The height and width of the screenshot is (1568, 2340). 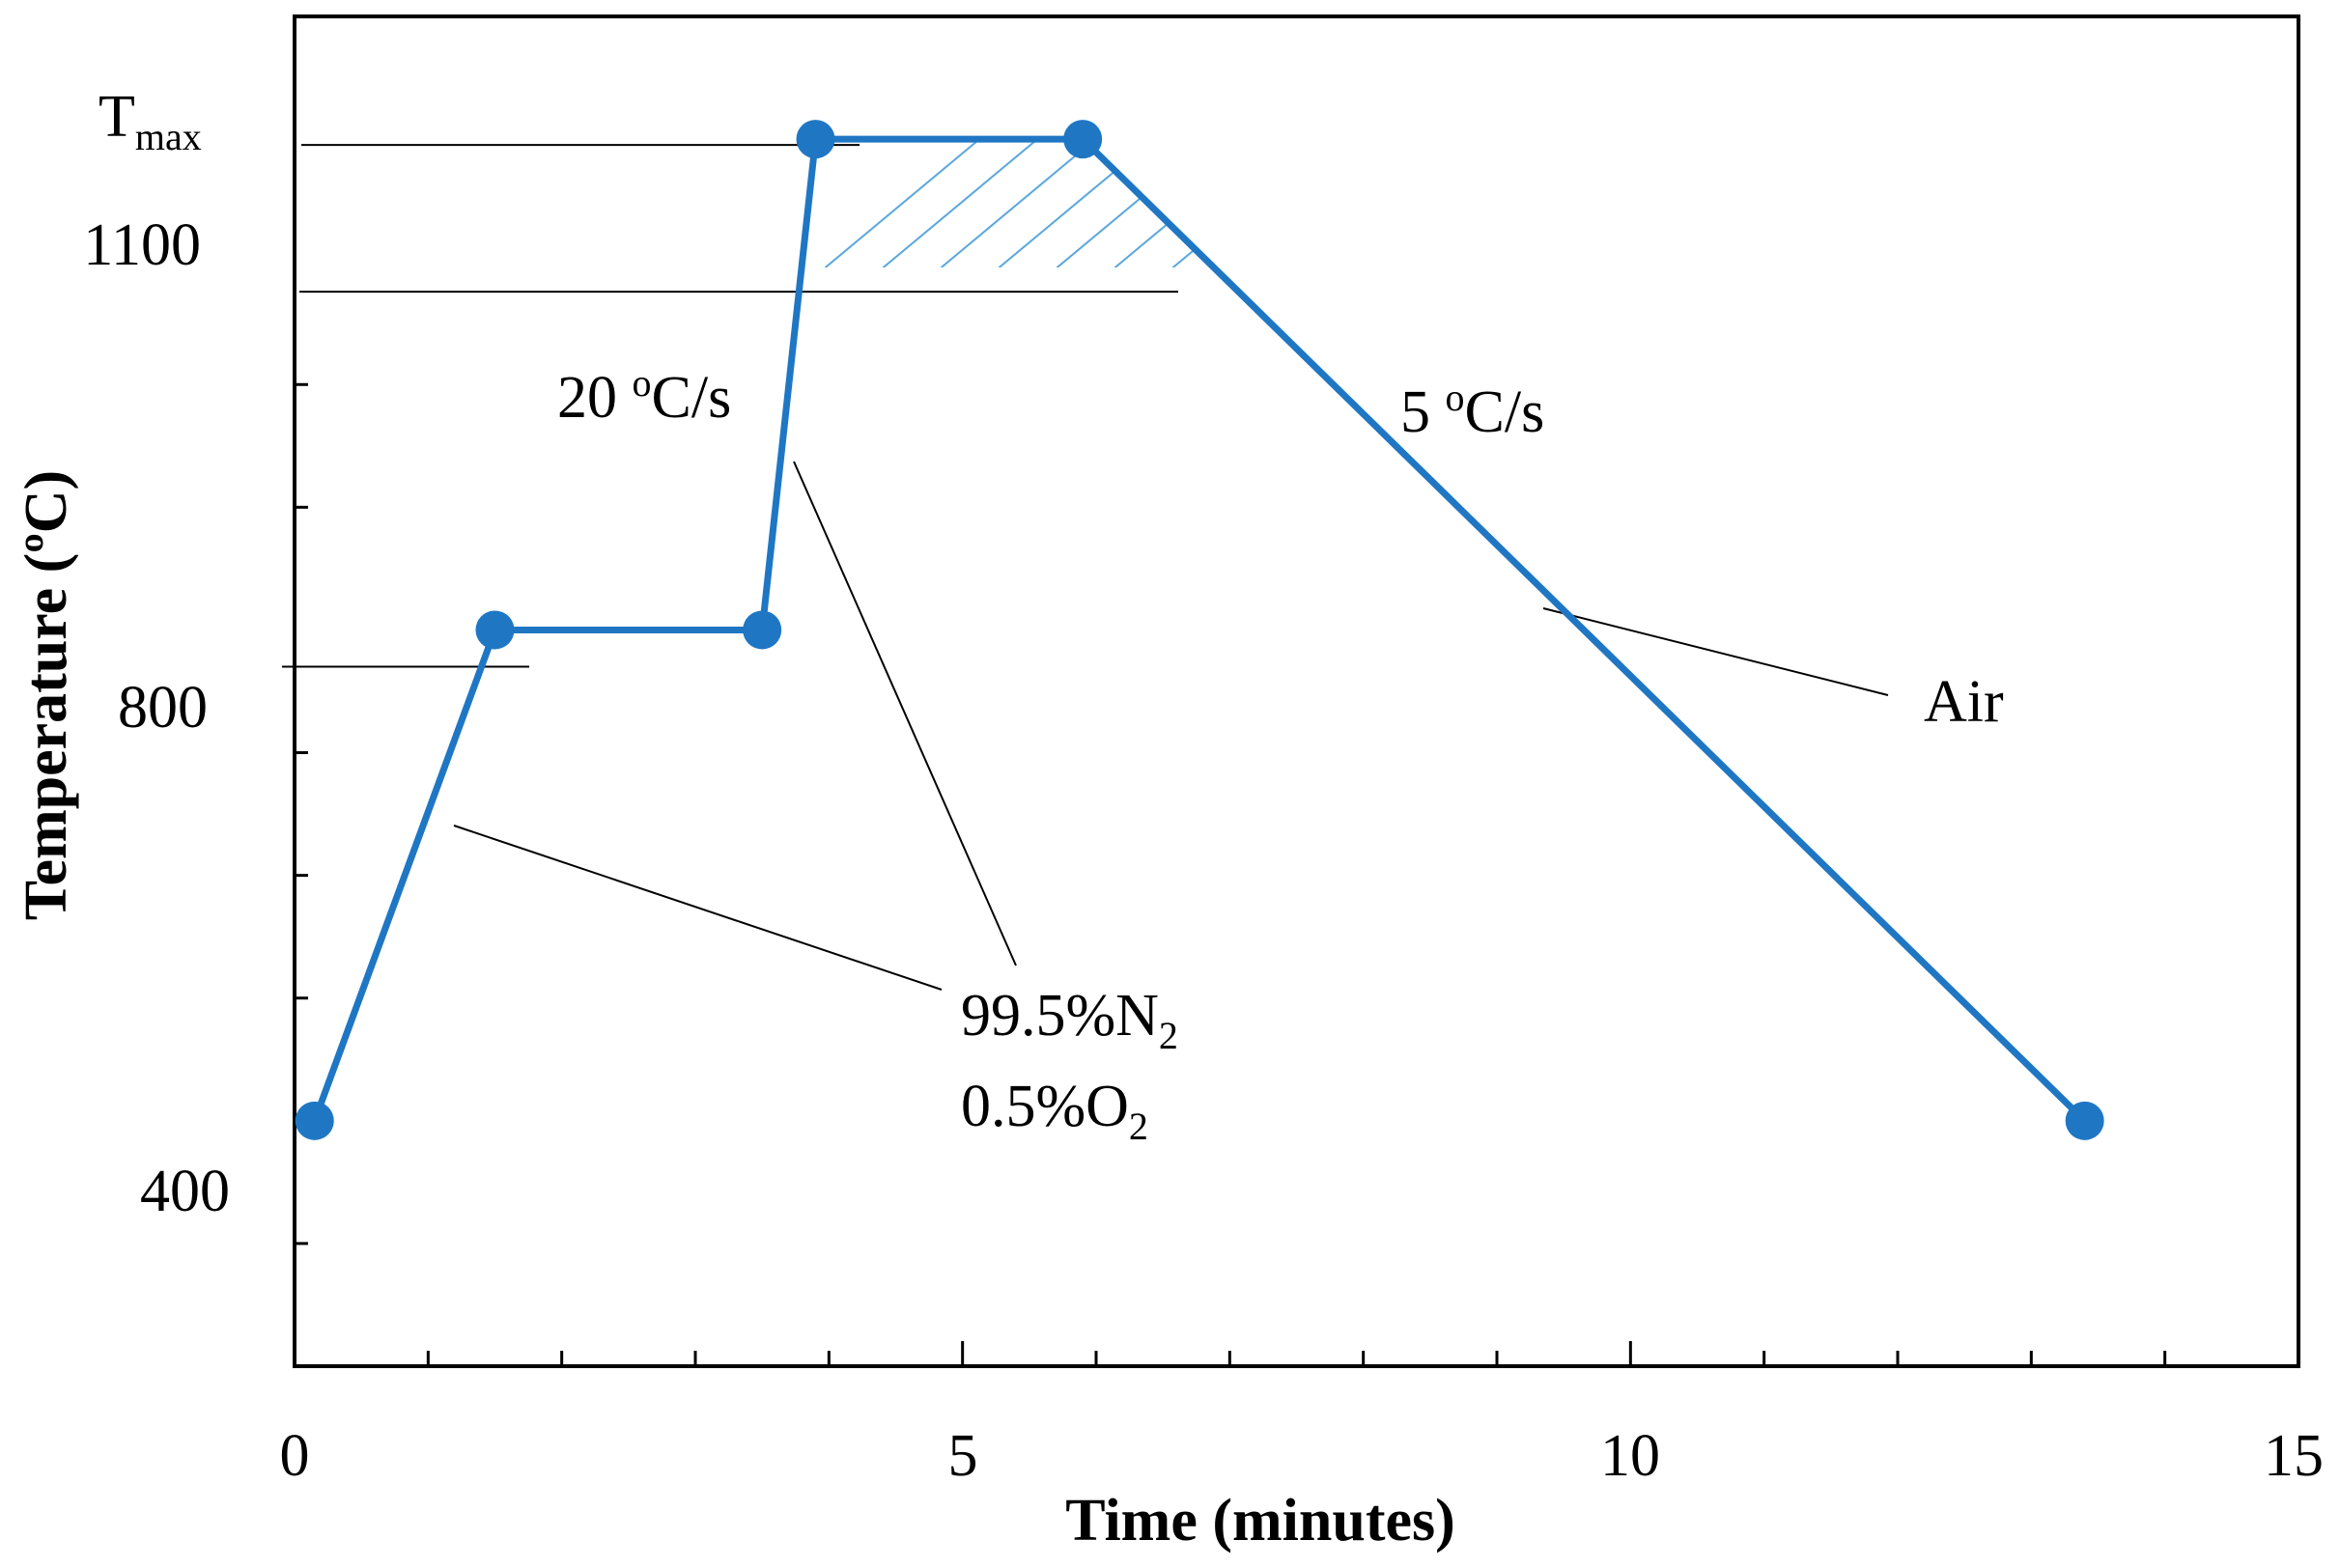 What do you see at coordinates (1505, 412) in the screenshot?
I see `cooling-rate-unit: C/s` at bounding box center [1505, 412].